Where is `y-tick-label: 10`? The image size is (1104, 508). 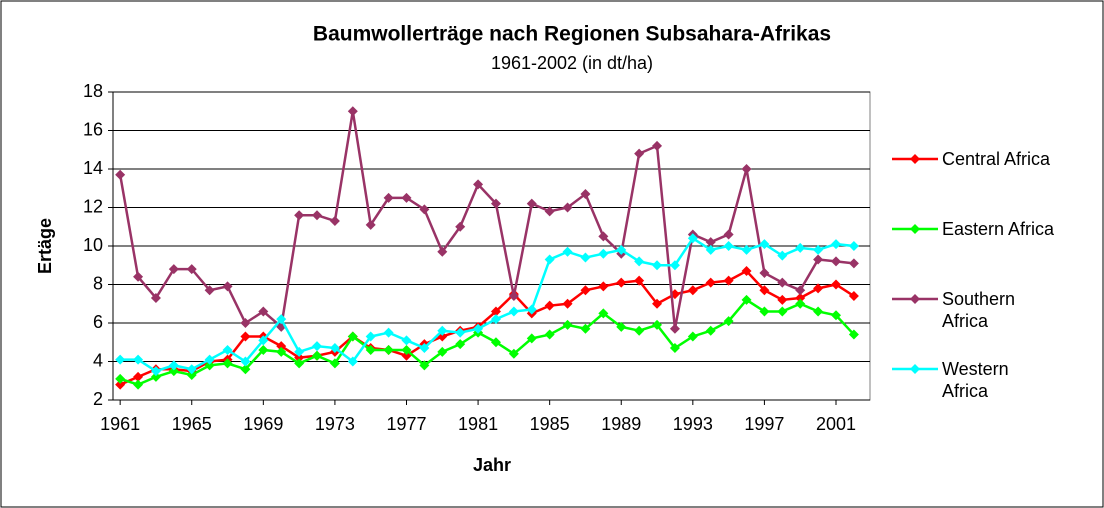
y-tick-label: 10 is located at coordinates (93, 245).